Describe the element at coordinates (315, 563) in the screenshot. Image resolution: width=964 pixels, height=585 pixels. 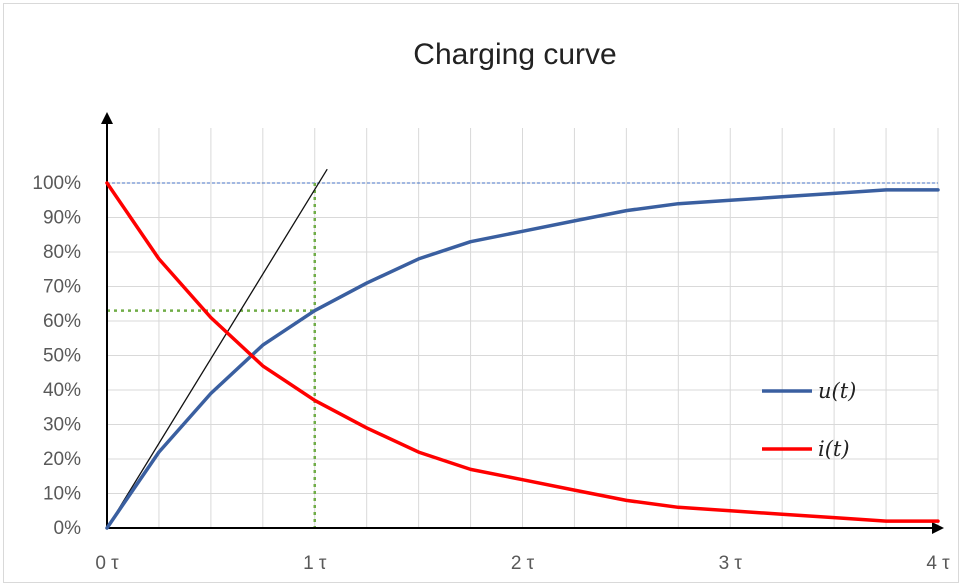
I see `x-tick-label: 1 τ` at that location.